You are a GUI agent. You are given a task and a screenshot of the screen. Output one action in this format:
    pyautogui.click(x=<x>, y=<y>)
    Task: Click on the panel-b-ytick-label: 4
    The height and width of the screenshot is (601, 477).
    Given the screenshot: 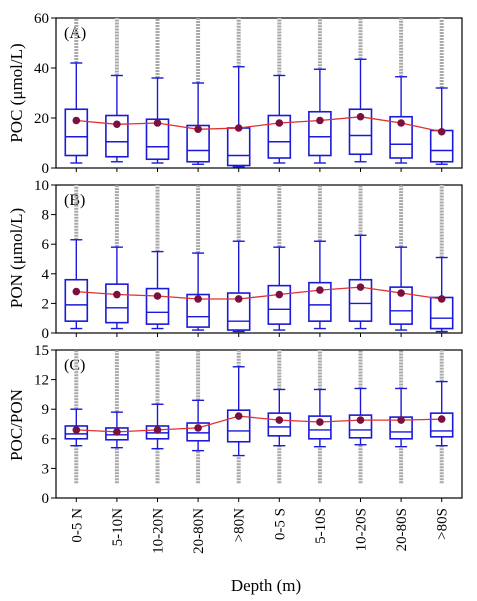 What is the action you would take?
    pyautogui.click(x=46, y=275)
    